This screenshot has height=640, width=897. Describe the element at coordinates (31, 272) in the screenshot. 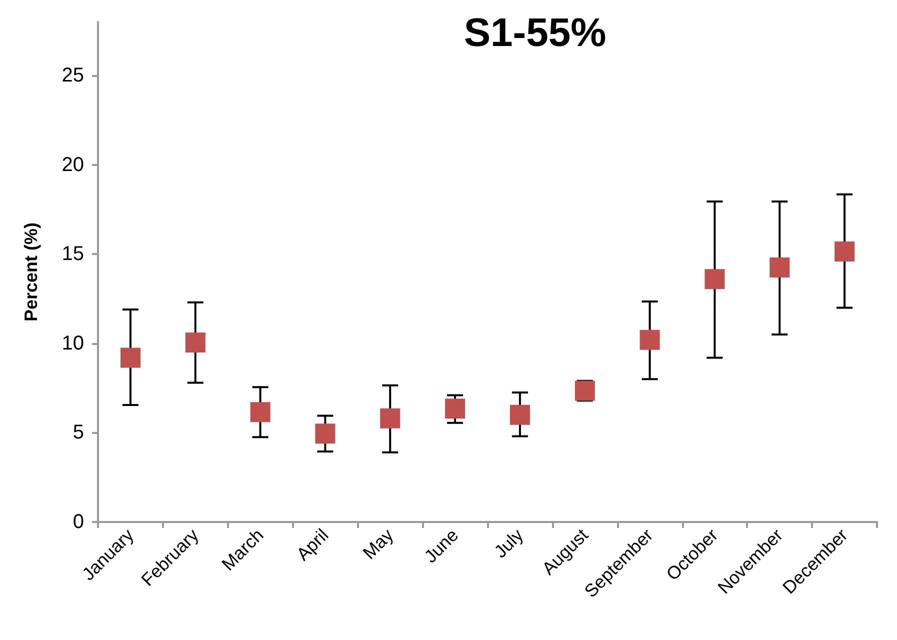

I see `y-axis-title: Percent (%)` at that location.